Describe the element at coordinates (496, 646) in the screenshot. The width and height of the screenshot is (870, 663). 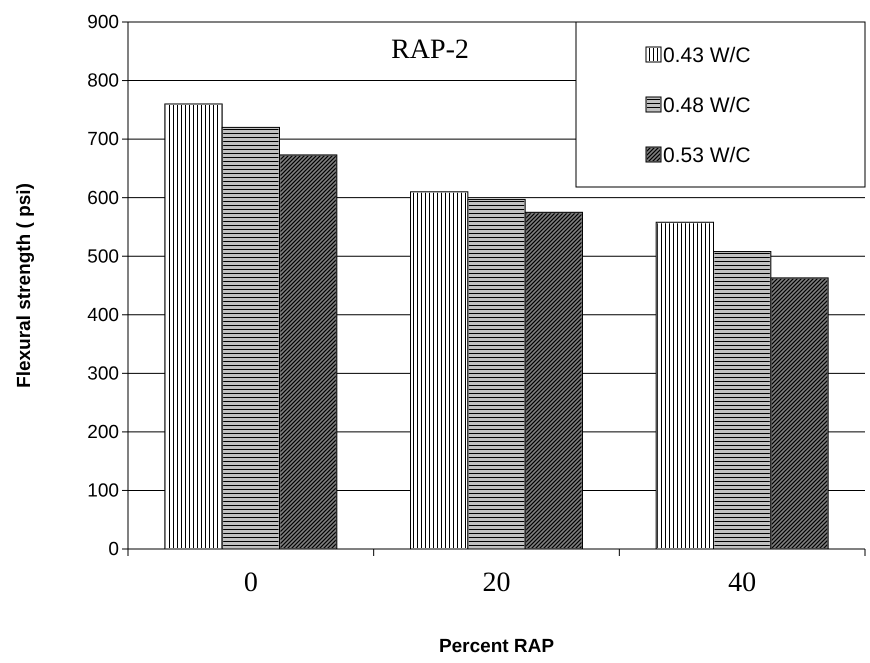
I see `x-axis-title: Percent RAP` at that location.